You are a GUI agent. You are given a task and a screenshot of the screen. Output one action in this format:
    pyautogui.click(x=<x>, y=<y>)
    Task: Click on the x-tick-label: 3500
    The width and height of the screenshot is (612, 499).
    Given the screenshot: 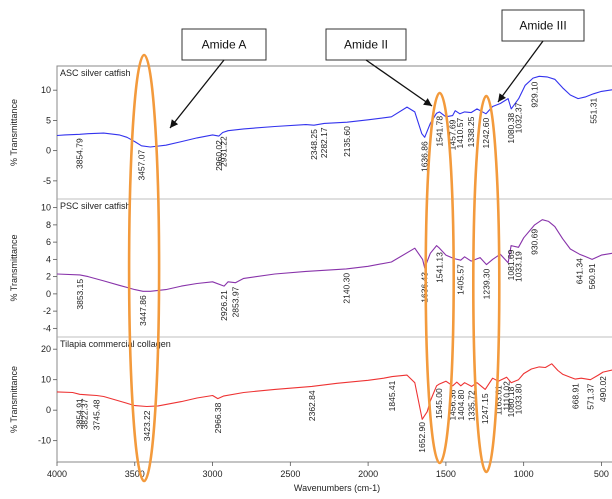 What is the action you would take?
    pyautogui.click(x=135, y=474)
    